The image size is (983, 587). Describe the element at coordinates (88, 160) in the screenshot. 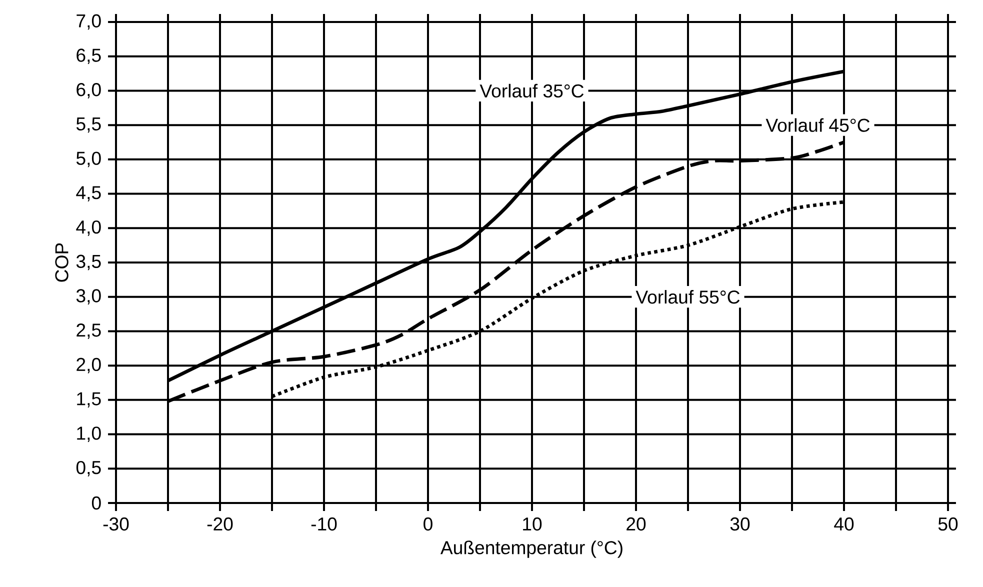

I see `y-tick-label: 5,0` at that location.